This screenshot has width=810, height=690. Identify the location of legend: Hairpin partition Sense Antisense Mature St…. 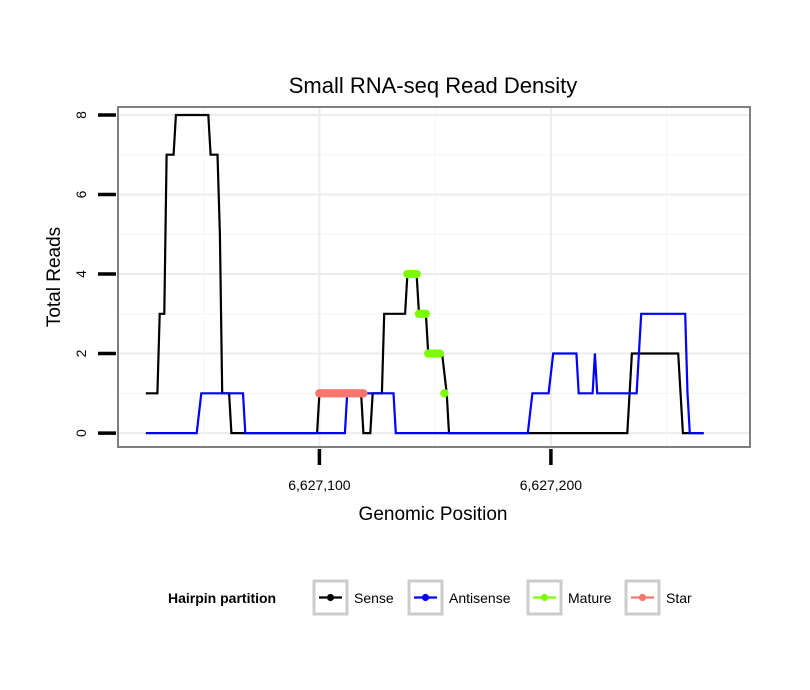
(430, 597).